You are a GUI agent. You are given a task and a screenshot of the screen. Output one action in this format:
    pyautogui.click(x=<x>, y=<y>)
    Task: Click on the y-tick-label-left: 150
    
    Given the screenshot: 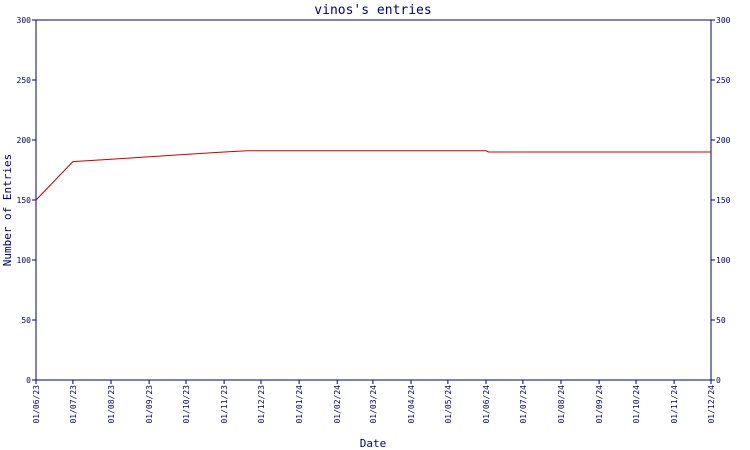 What is the action you would take?
    pyautogui.click(x=24, y=200)
    